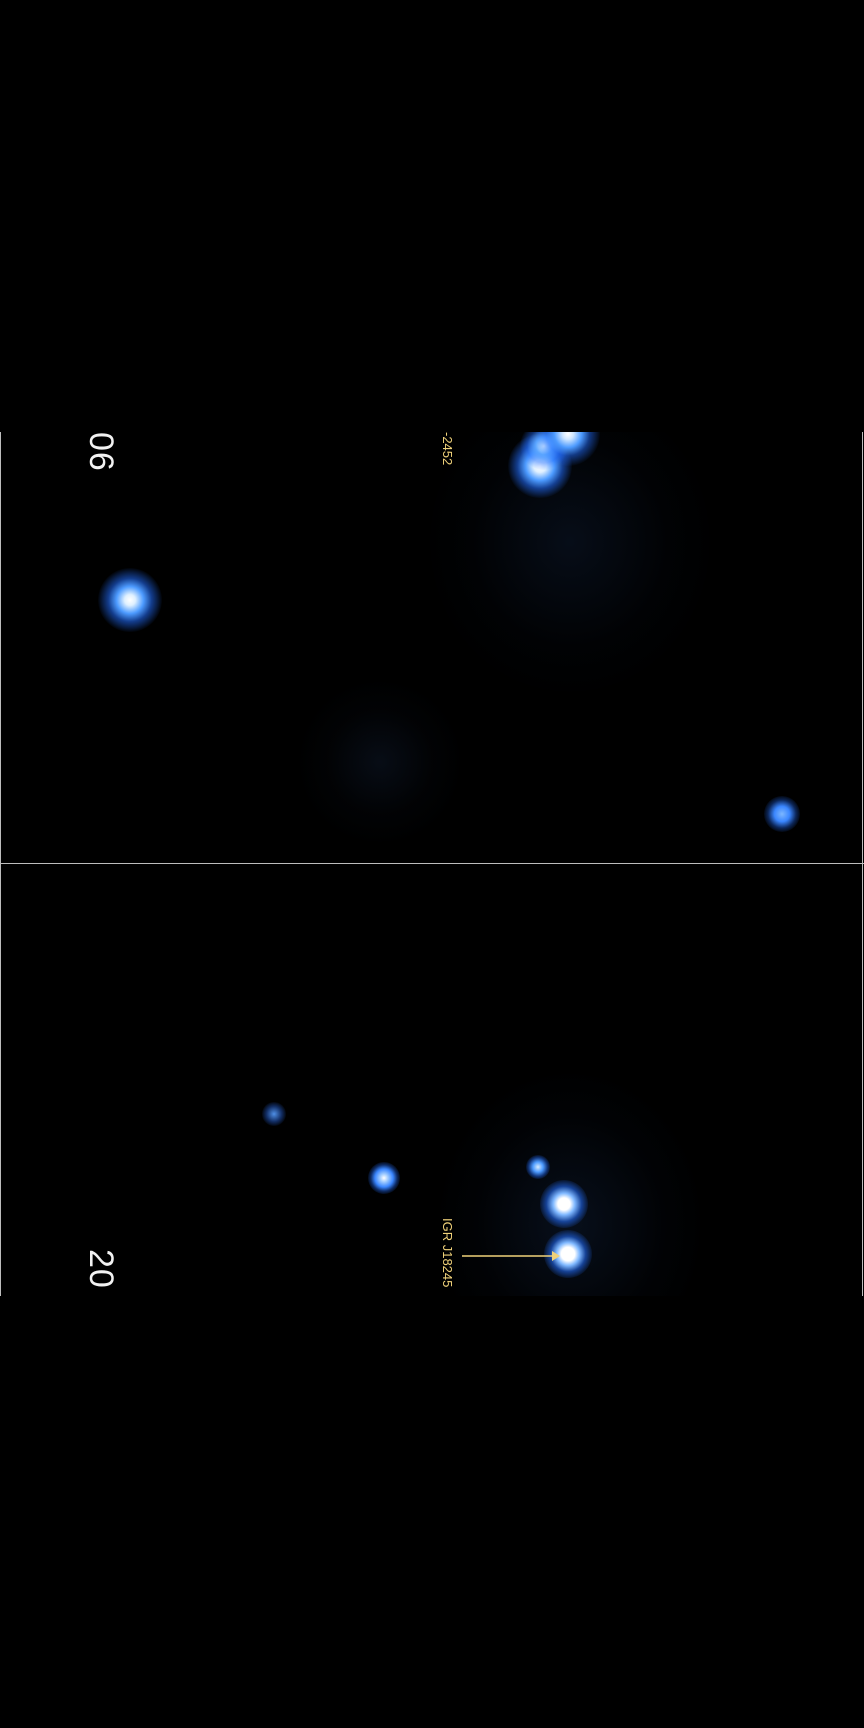 Image resolution: width=864 pixels, height=1728 pixels. What do you see at coordinates (101, 1269) in the screenshot?
I see `epoch-label-bottom: 20` at bounding box center [101, 1269].